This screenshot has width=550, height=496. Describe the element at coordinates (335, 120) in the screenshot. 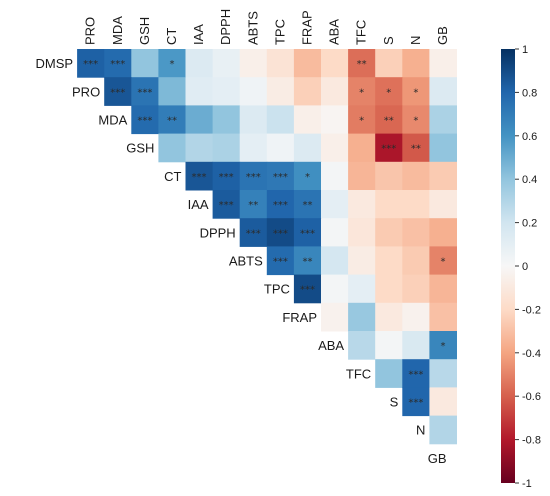

I see `cell-MDA-ABA` at that location.